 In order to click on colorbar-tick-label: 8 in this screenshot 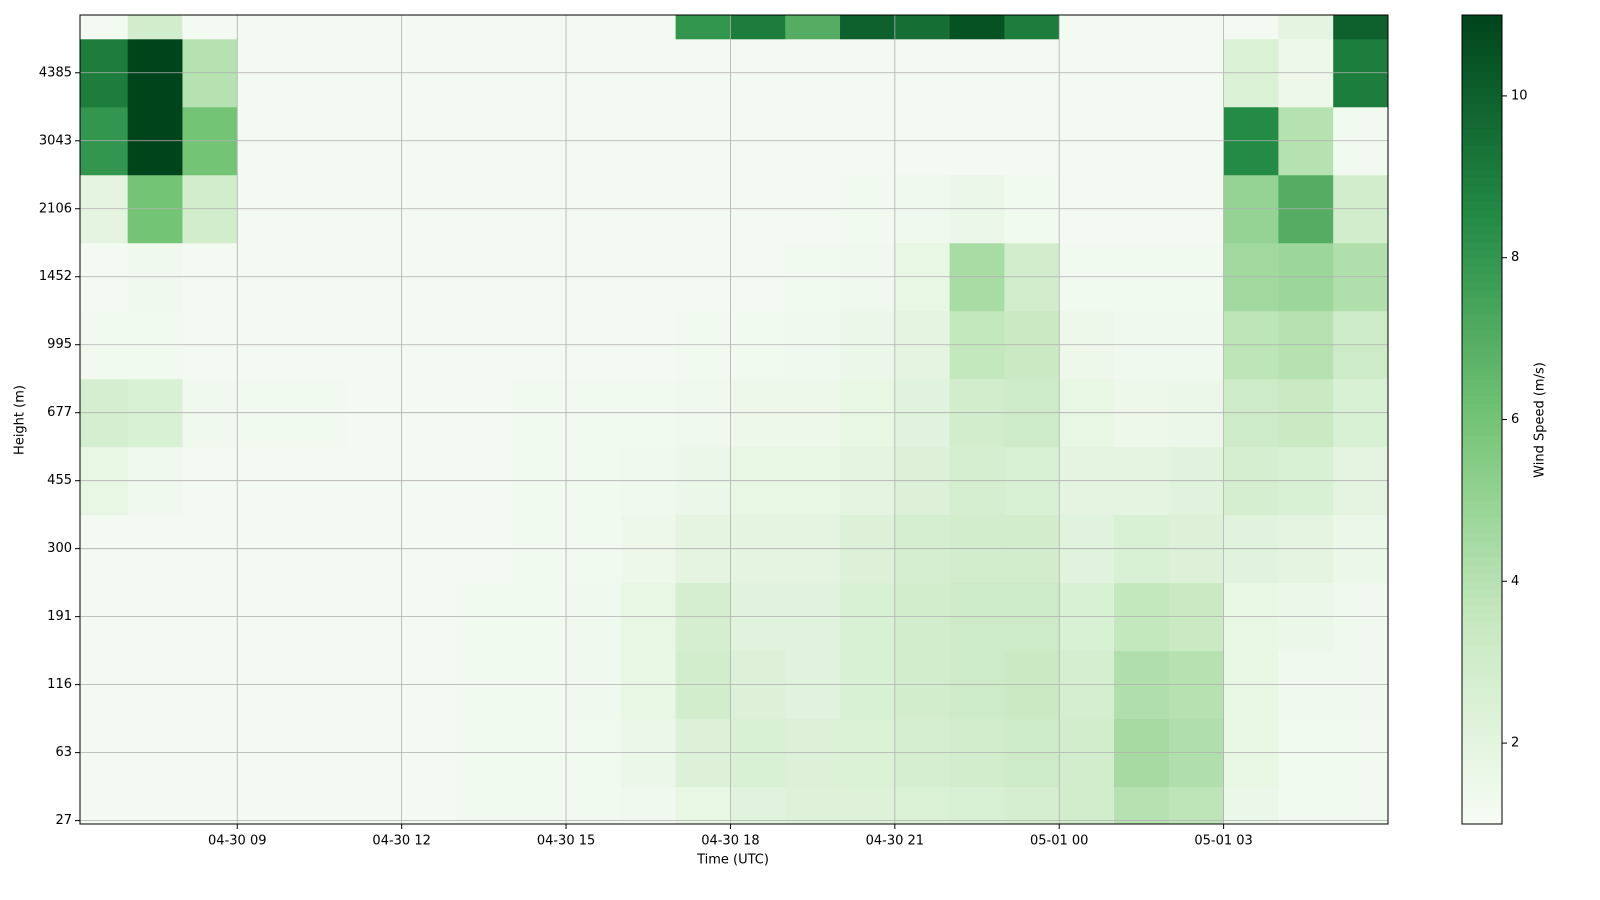, I will do `click(1515, 257)`.